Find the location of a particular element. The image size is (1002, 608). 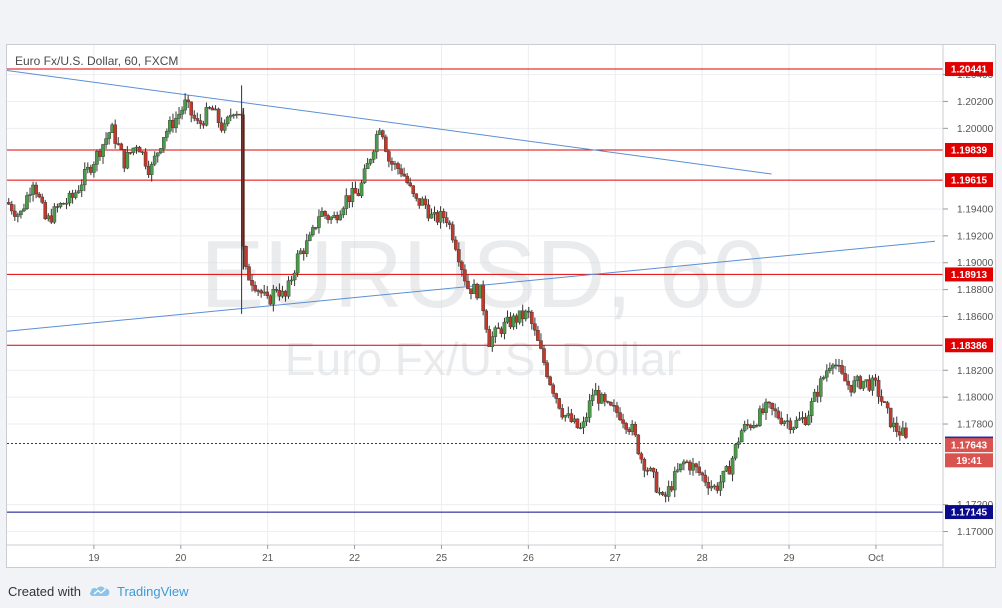

time-tick-label: 29 is located at coordinates (789, 558).